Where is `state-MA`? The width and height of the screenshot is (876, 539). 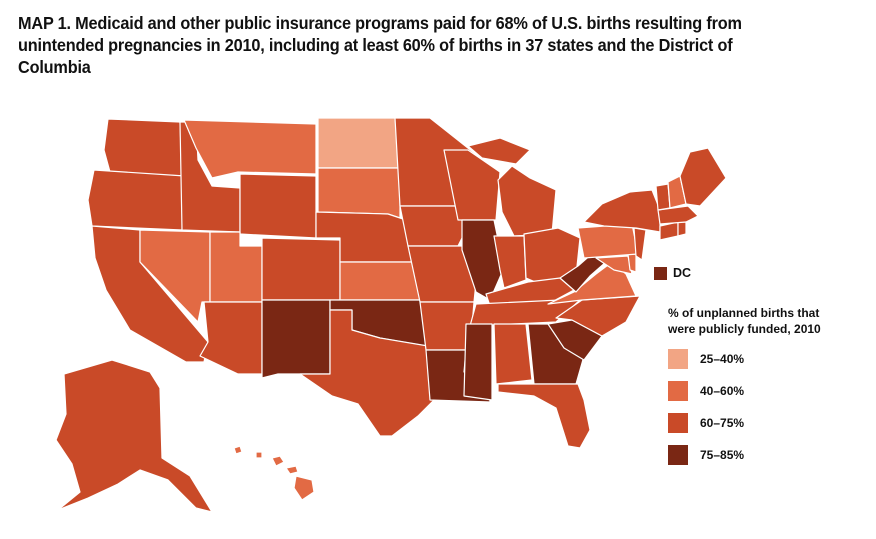 state-MA is located at coordinates (678, 215).